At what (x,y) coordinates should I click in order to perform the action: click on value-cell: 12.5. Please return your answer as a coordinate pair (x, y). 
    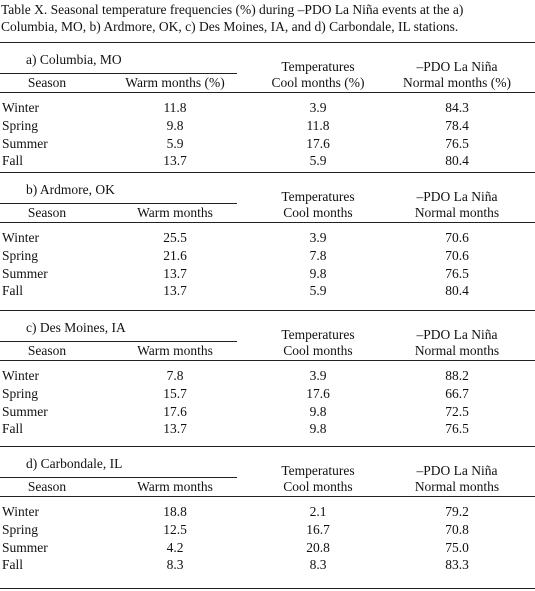
    Looking at the image, I should click on (175, 529).